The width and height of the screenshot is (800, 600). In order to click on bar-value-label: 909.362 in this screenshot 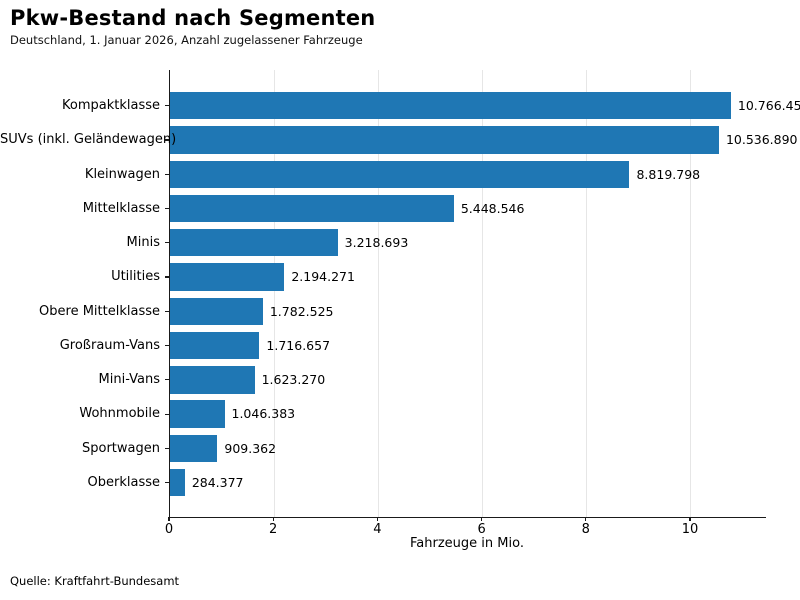, I will do `click(250, 448)`.